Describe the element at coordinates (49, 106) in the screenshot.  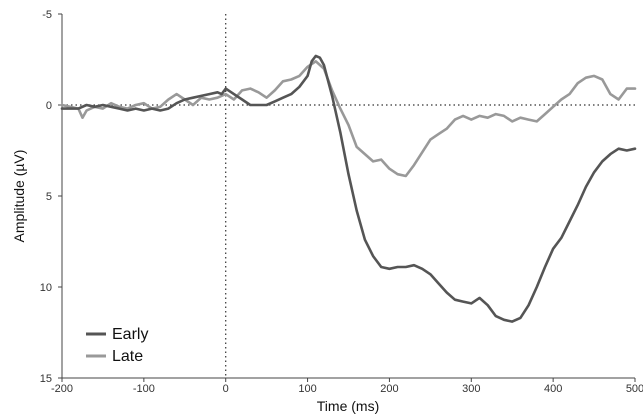
I see `y-tick-label: 0` at that location.